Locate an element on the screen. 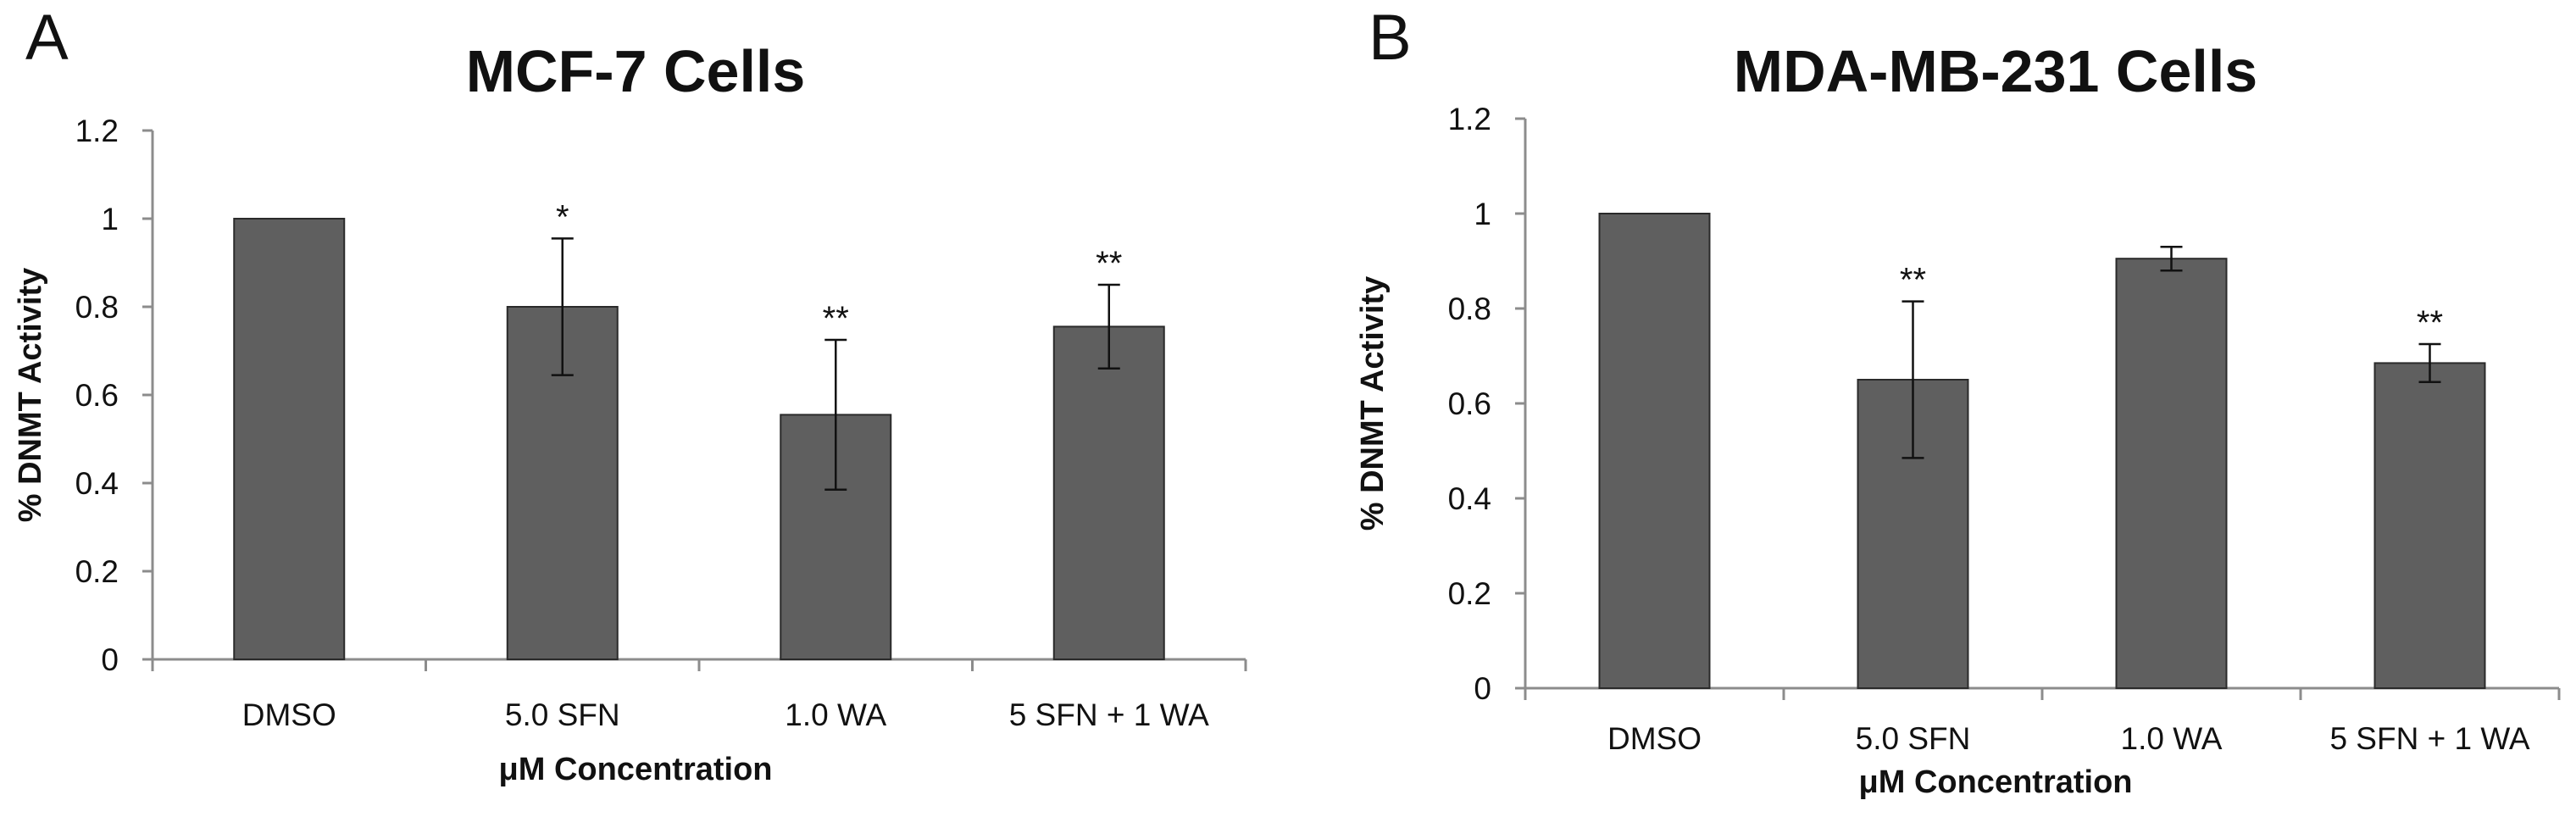 This screenshot has width=2576, height=817. panel-a-category-label: 5.0 SFN is located at coordinates (562, 715).